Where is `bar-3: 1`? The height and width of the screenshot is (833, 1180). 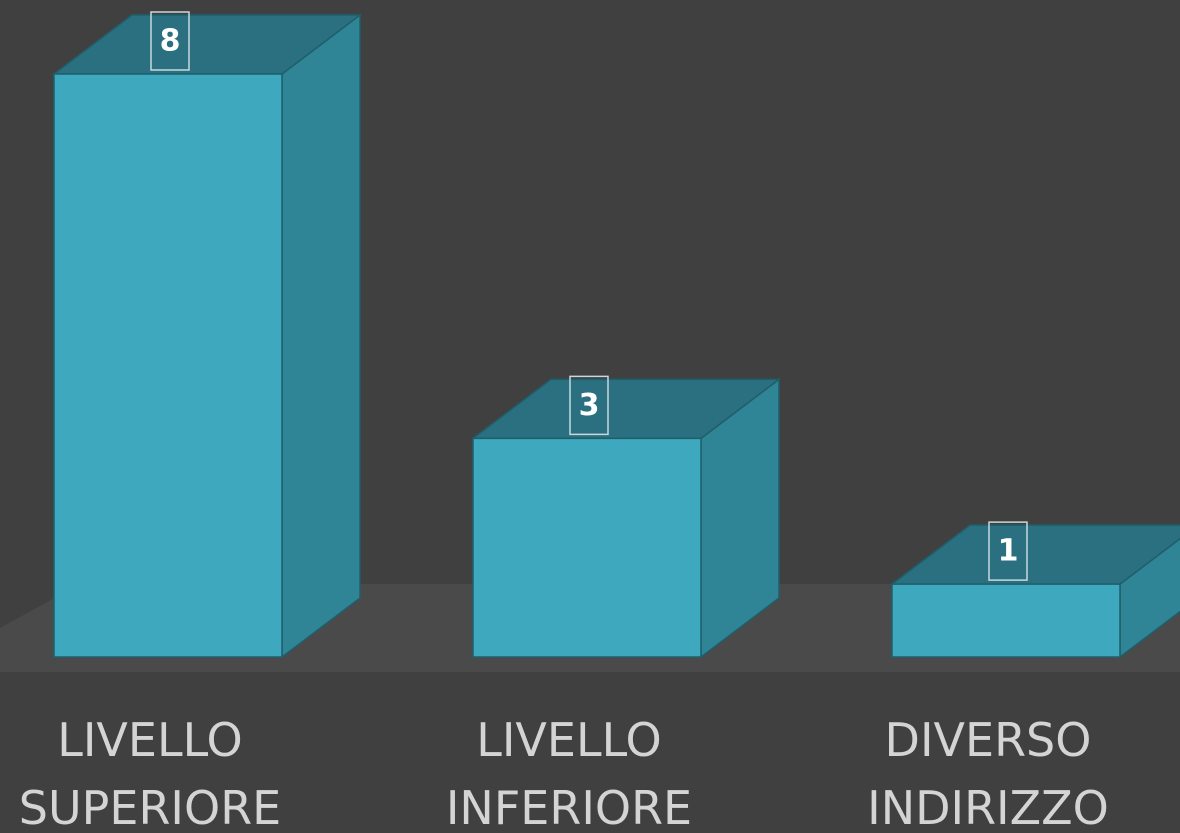 bar-3: 1 is located at coordinates (1034, 590).